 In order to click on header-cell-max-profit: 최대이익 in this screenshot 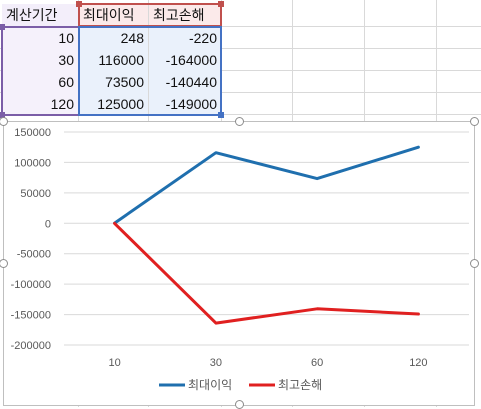, I will do `click(113, 15)`.